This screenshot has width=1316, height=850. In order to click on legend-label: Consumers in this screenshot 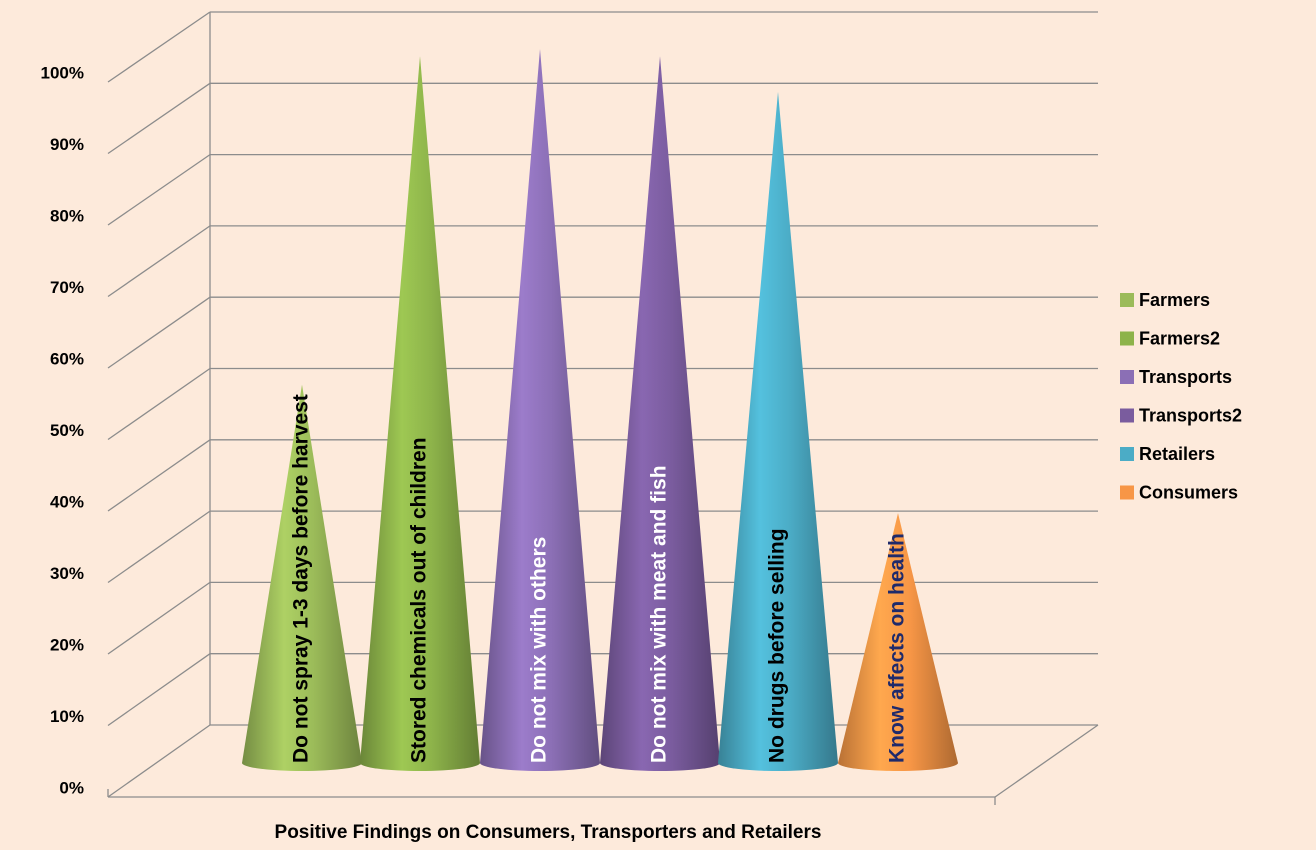, I will do `click(1188, 492)`.